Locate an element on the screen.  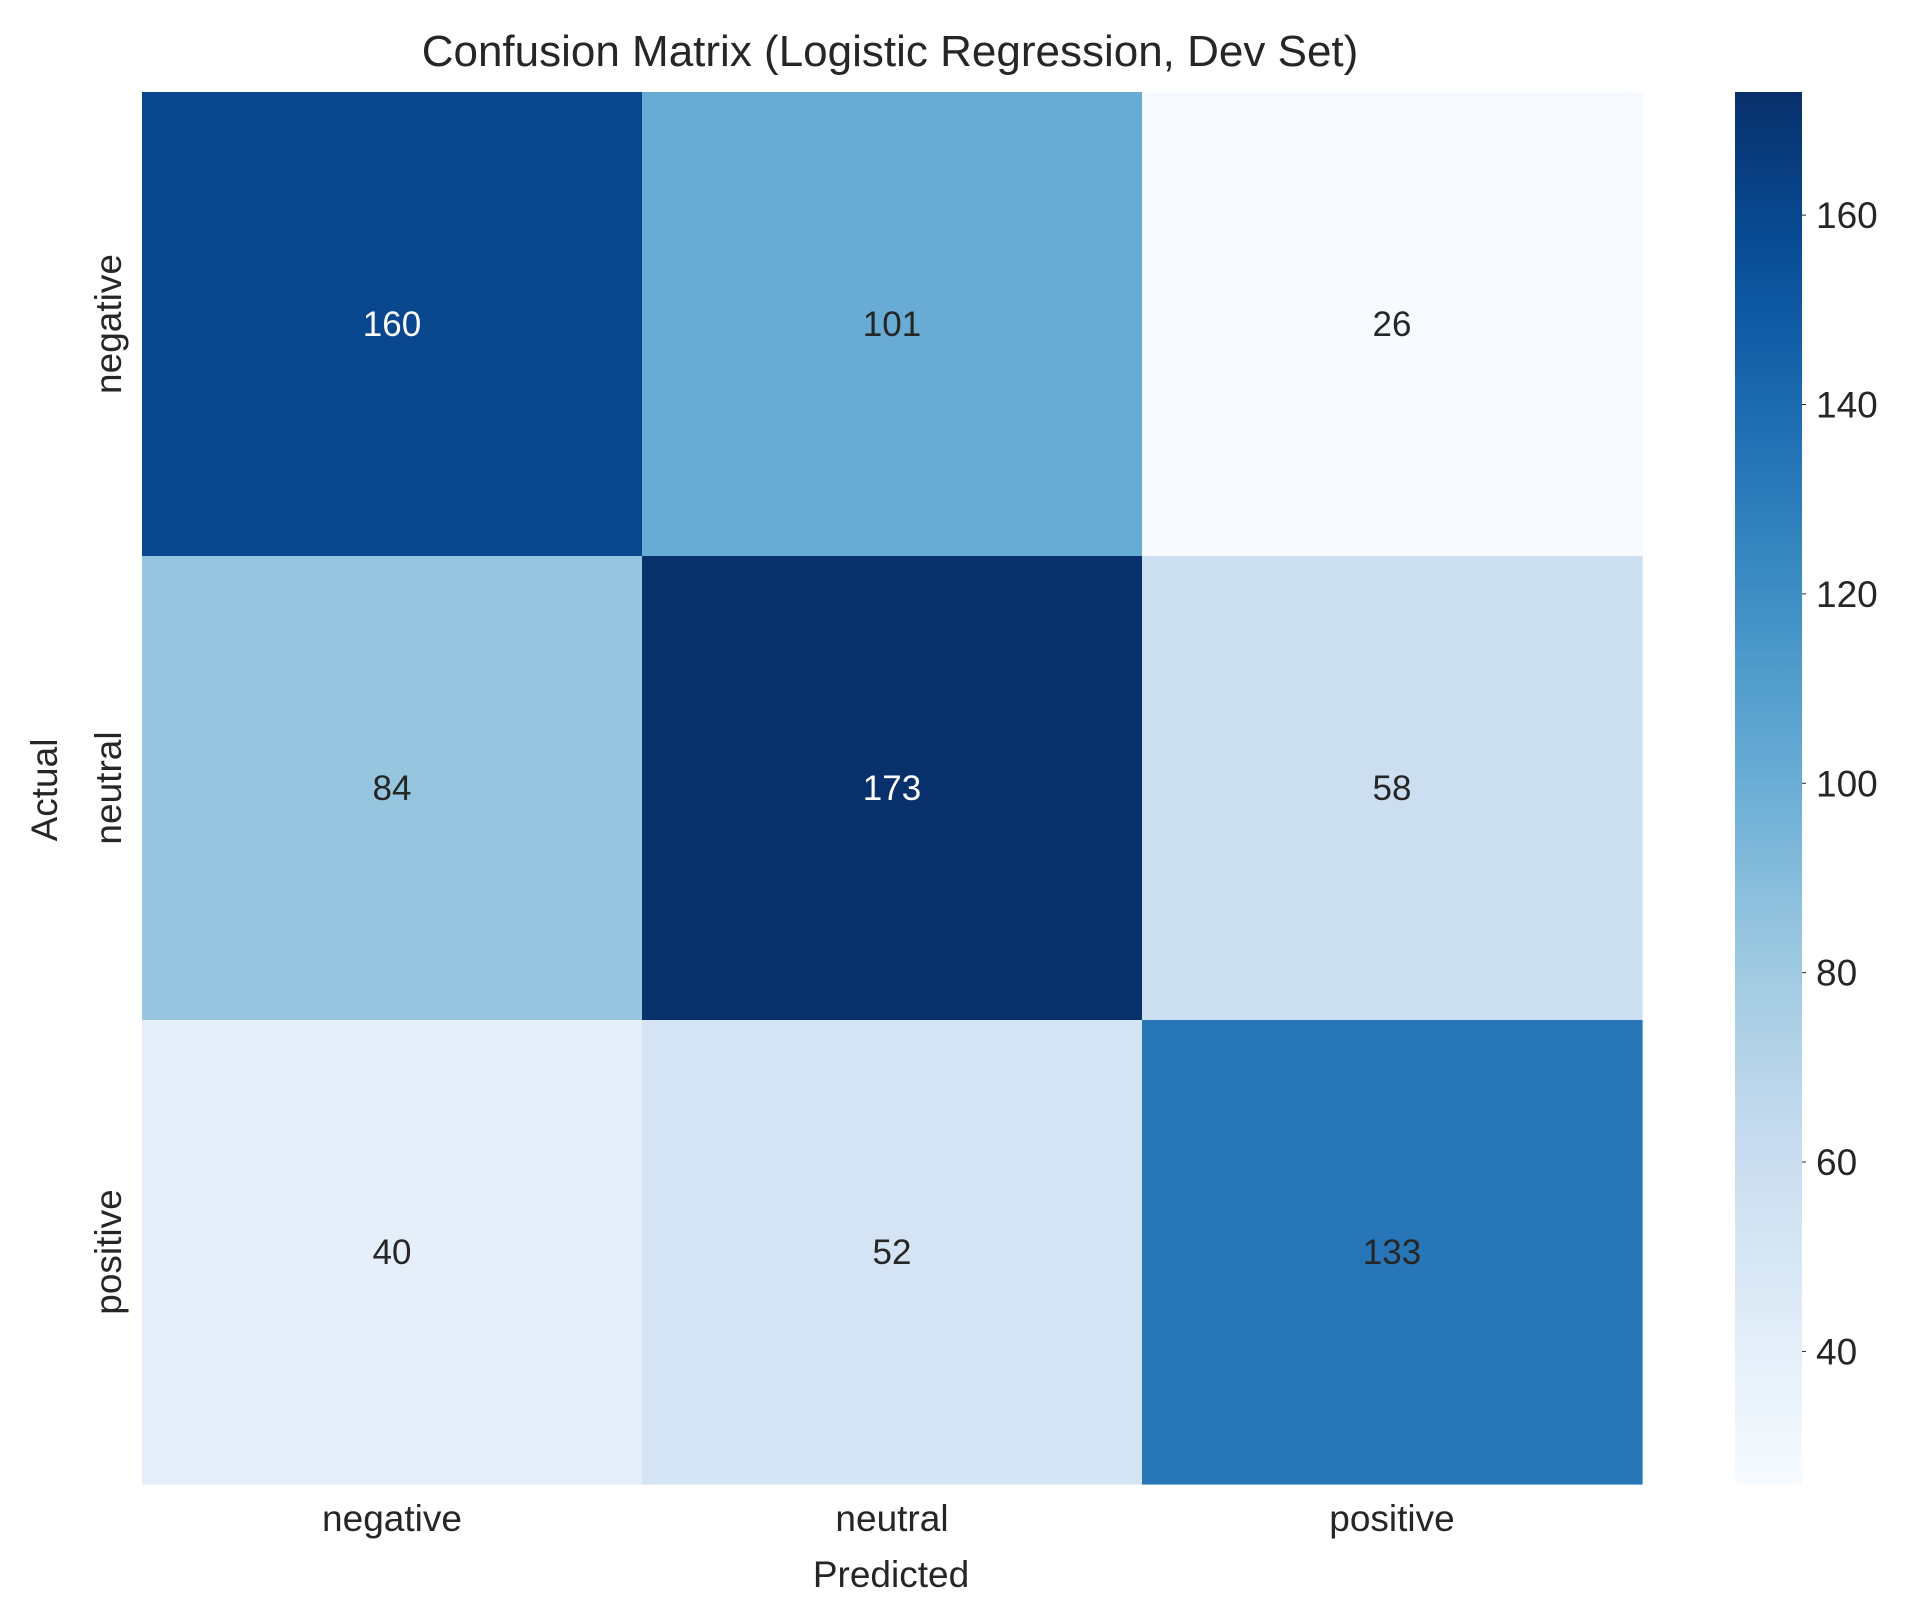
y-tick-labels: negative neutral positive is located at coordinates (108, 784).